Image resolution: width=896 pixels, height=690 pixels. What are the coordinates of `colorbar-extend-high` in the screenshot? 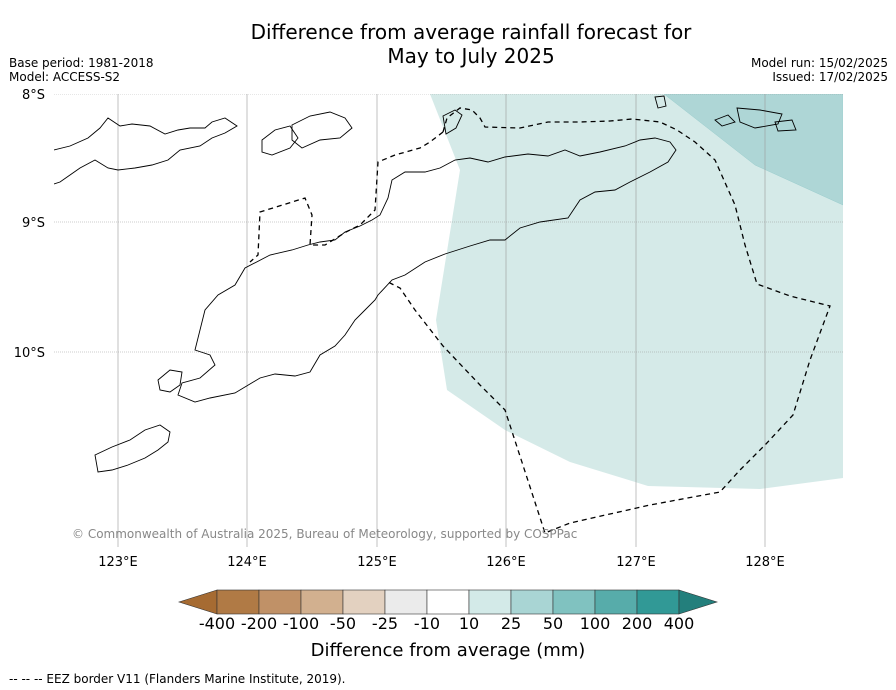 It's located at (698, 602).